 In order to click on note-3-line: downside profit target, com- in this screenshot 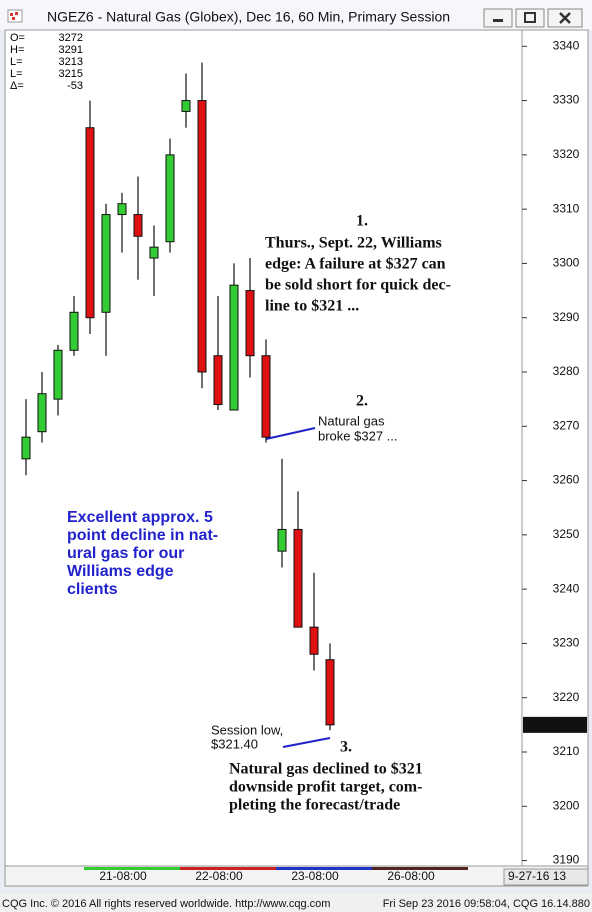, I will do `click(325, 787)`.